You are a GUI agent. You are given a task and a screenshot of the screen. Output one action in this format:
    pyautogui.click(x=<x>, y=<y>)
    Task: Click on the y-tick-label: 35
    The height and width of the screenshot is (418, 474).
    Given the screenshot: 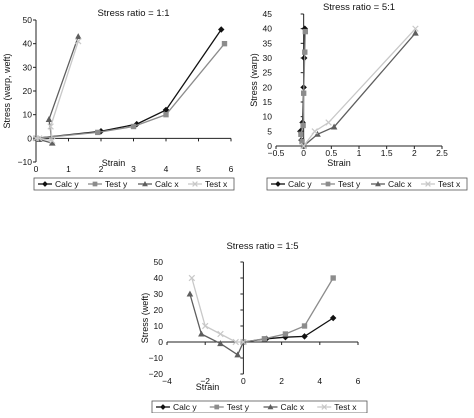 What is the action you would take?
    pyautogui.click(x=268, y=43)
    